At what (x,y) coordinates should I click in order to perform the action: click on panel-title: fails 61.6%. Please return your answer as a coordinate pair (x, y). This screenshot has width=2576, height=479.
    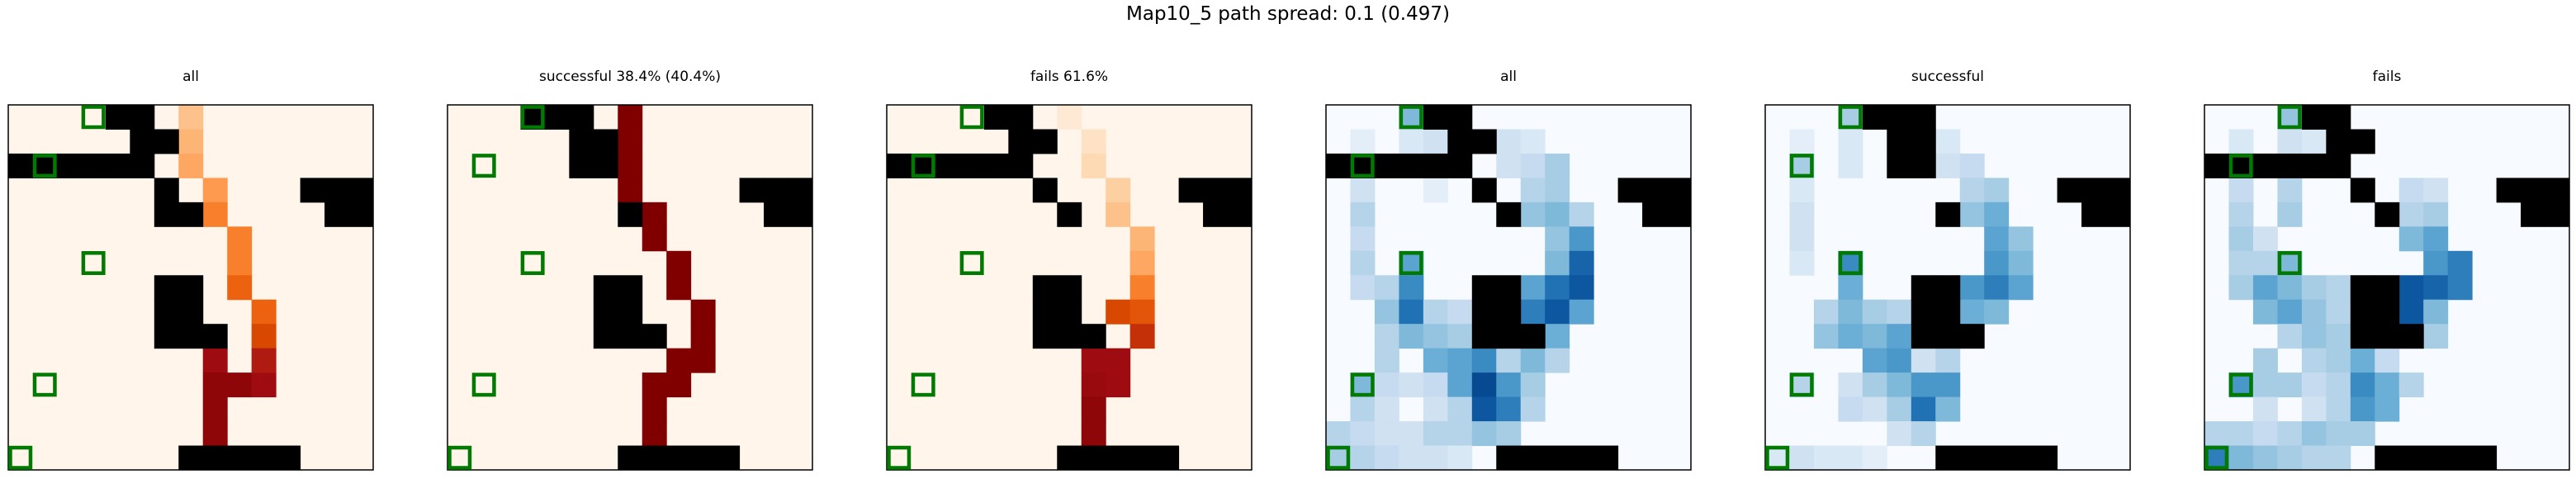
    Looking at the image, I should click on (1069, 77).